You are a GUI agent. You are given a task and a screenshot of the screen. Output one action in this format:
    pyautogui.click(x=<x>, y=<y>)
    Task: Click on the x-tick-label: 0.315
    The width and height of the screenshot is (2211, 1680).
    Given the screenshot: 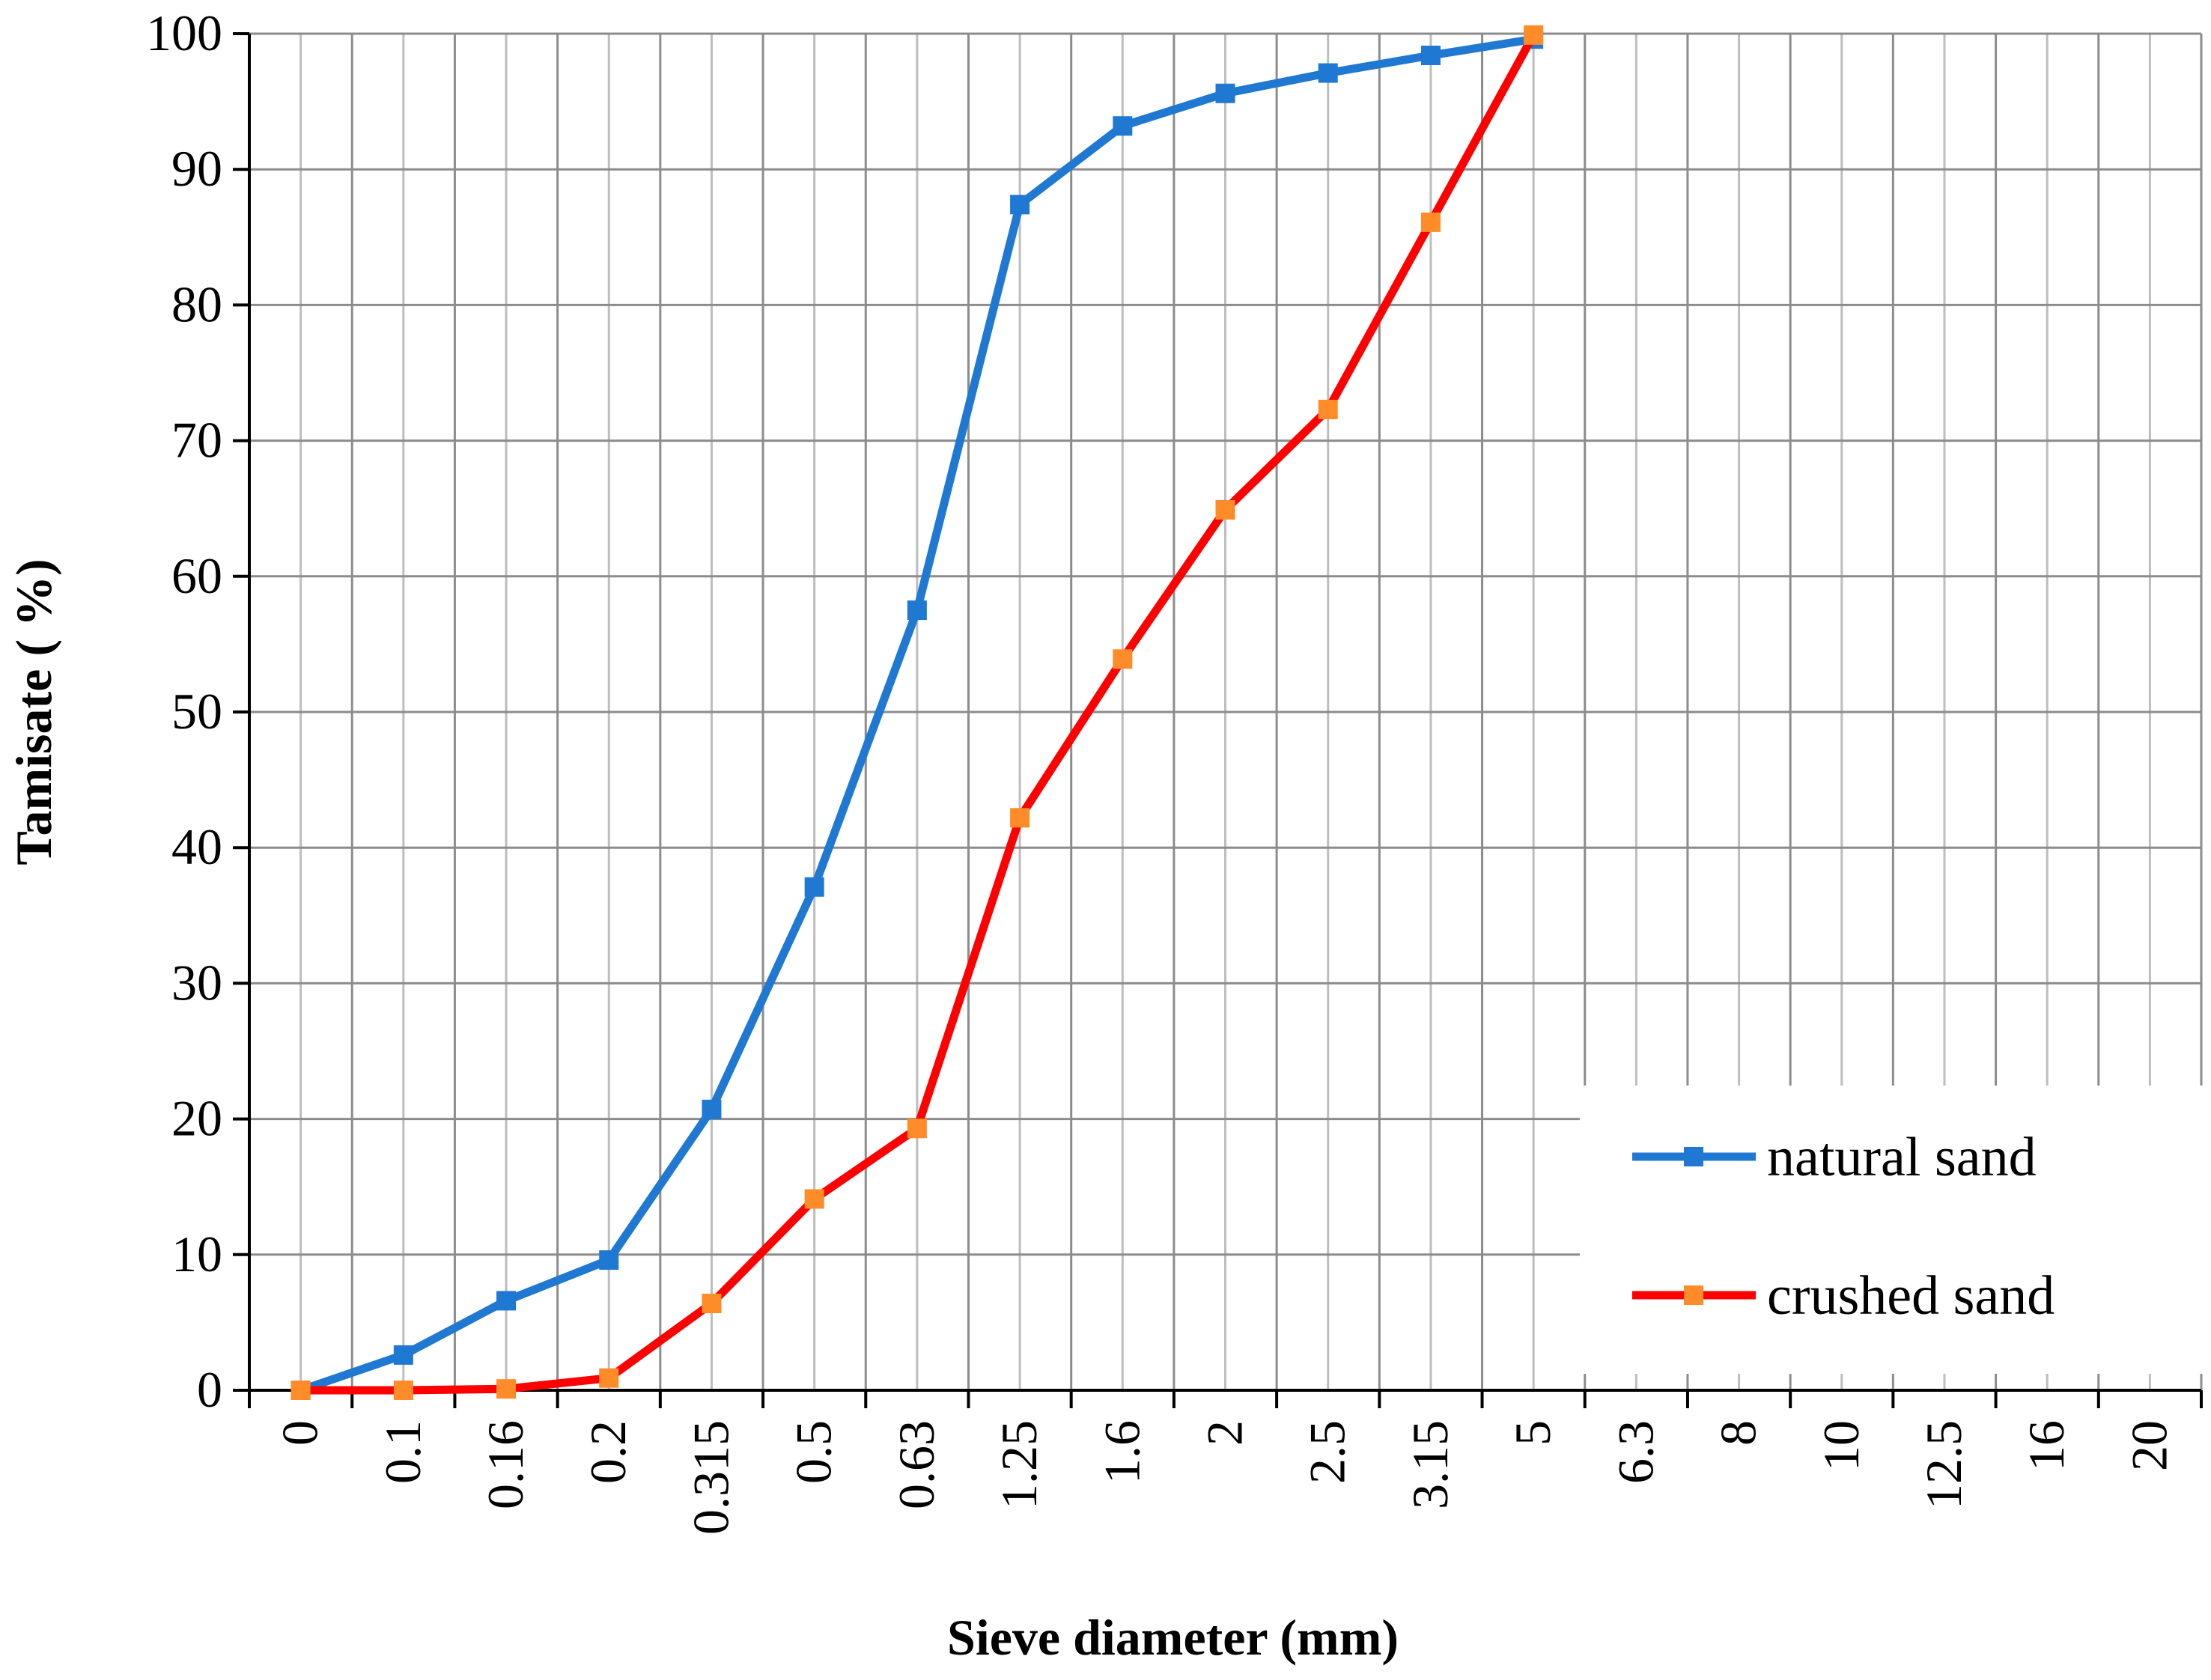 What is the action you would take?
    pyautogui.click(x=711, y=1477)
    